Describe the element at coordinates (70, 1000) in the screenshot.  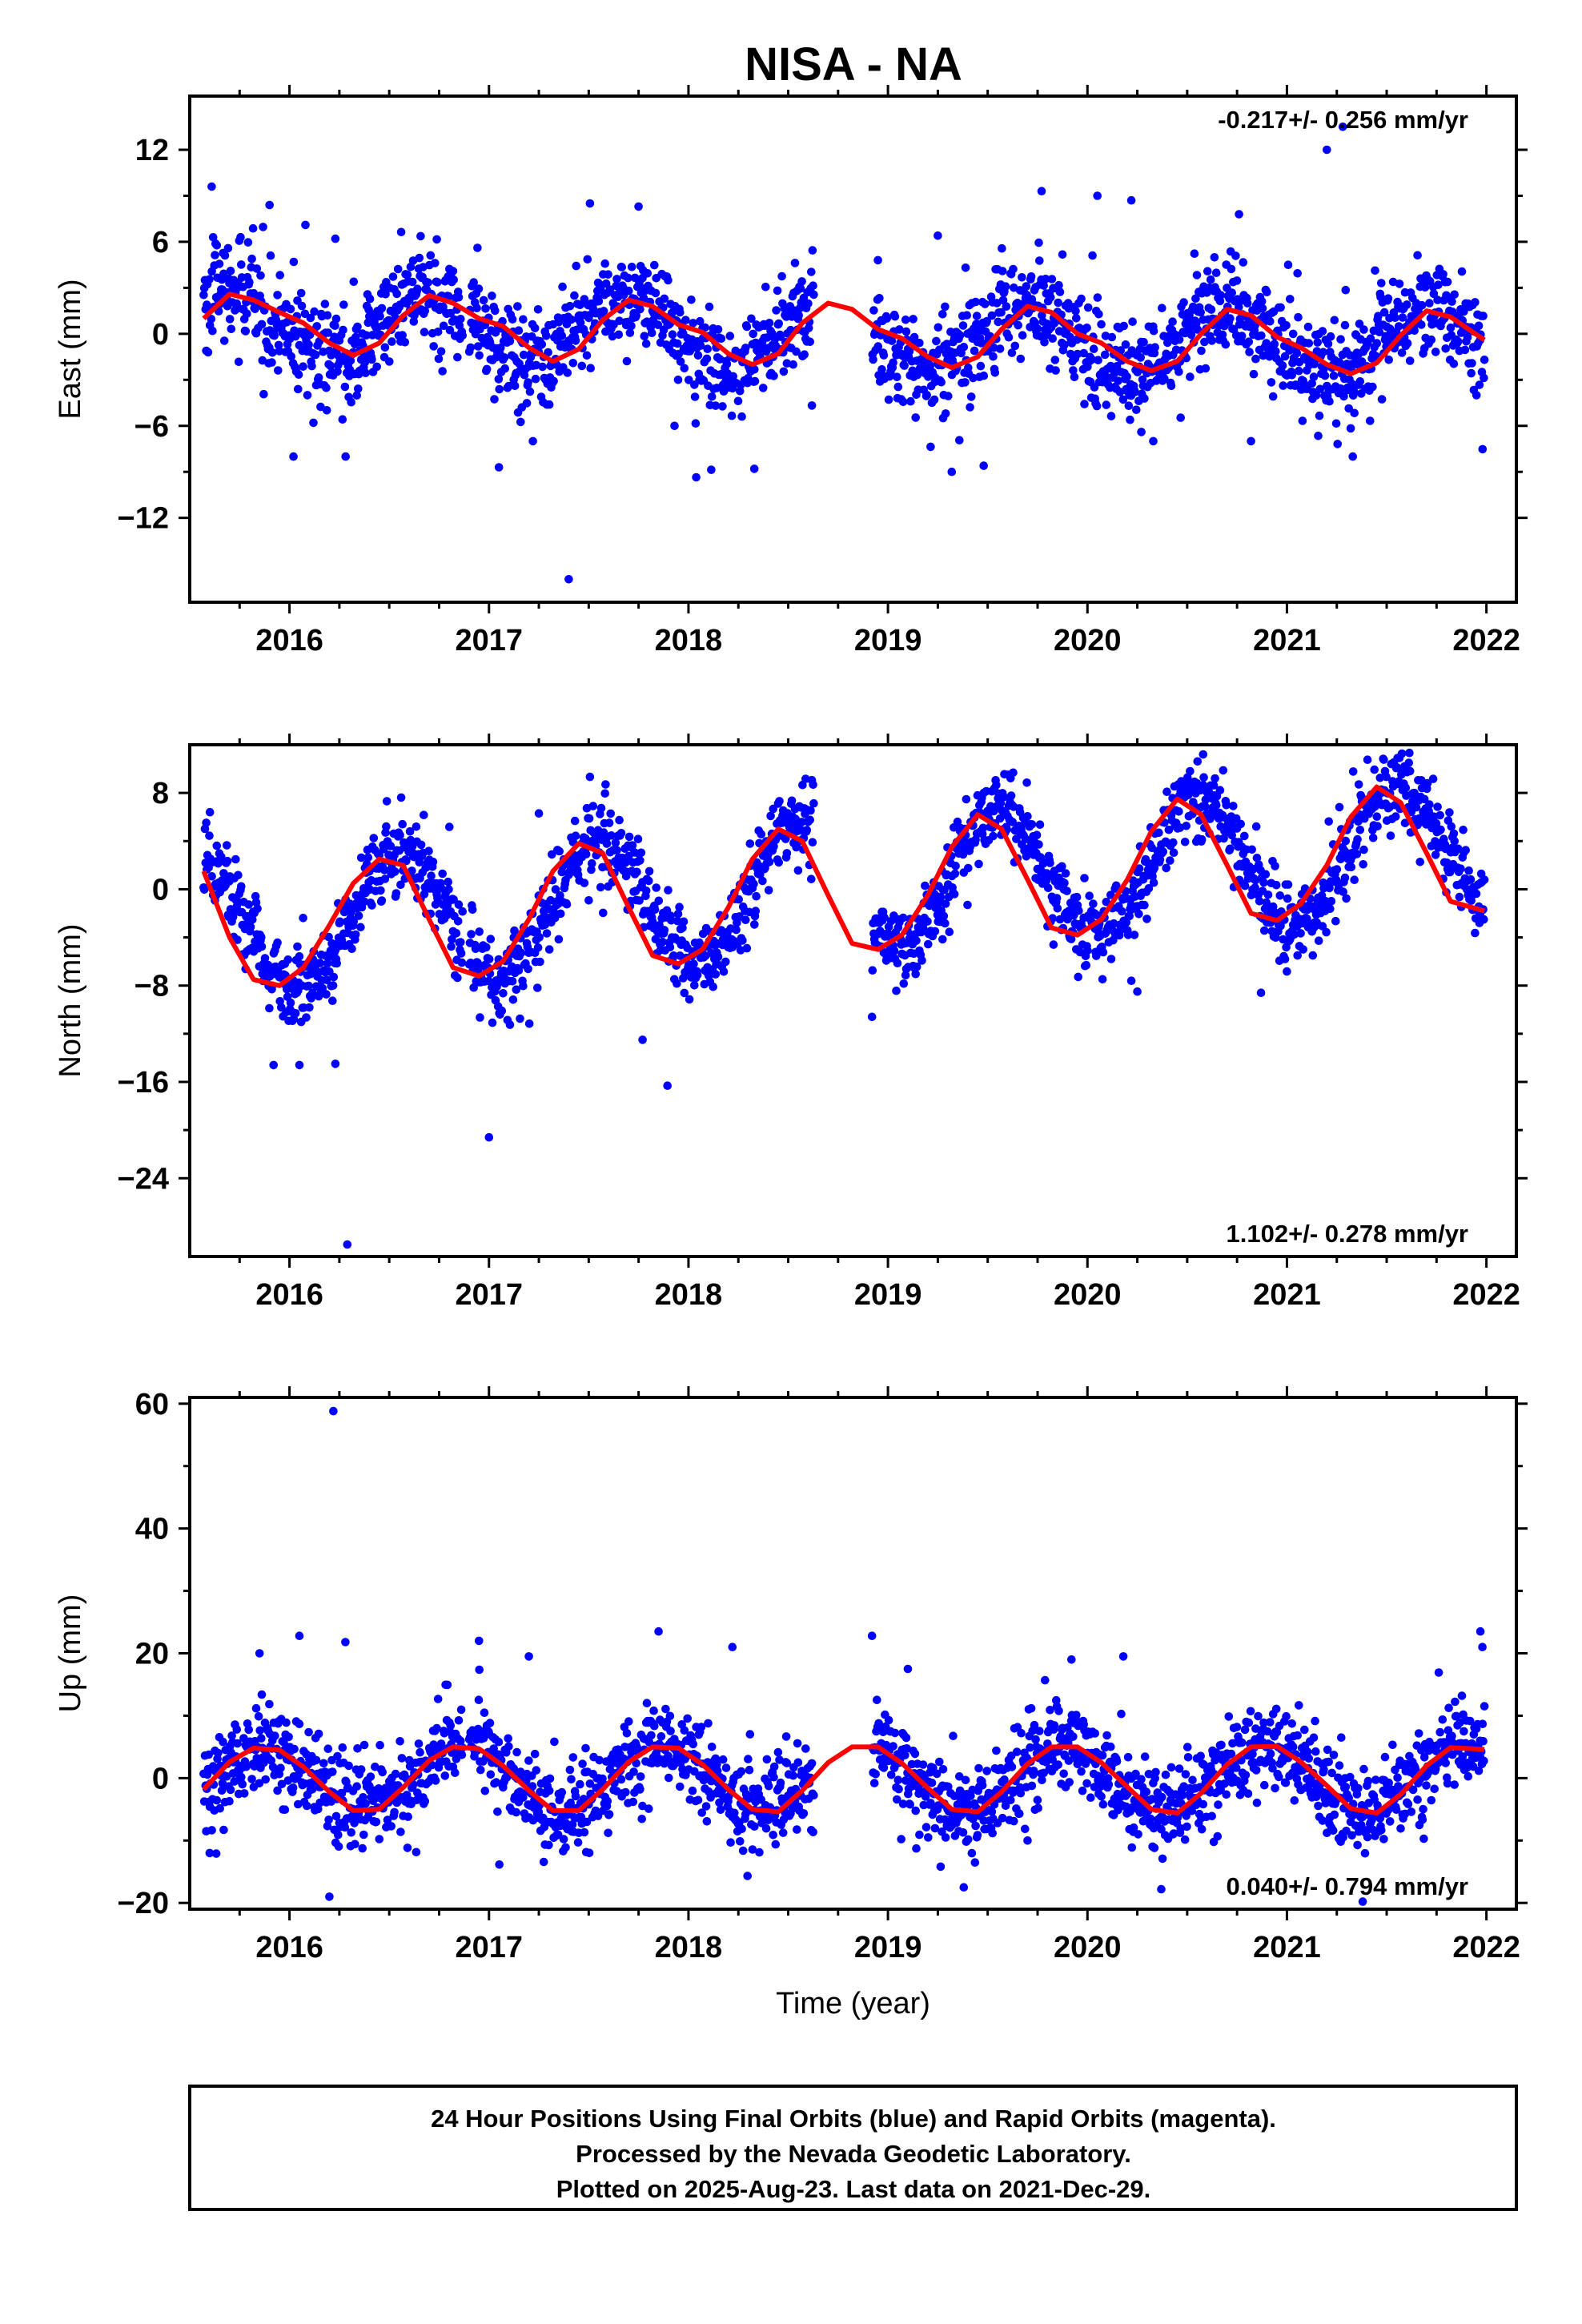
I see `north-y-axis-label: North (mm)` at that location.